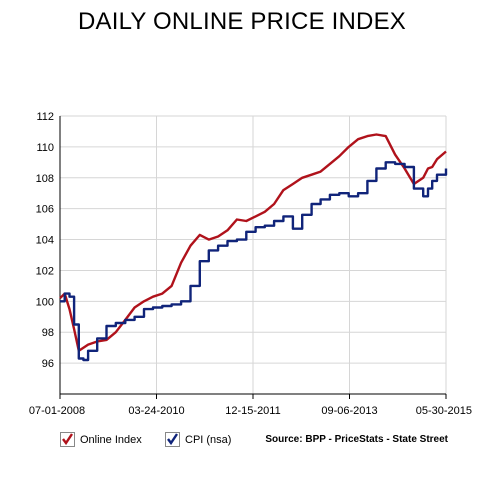  I want to click on legend-item-online-index: Online Index, so click(101, 439).